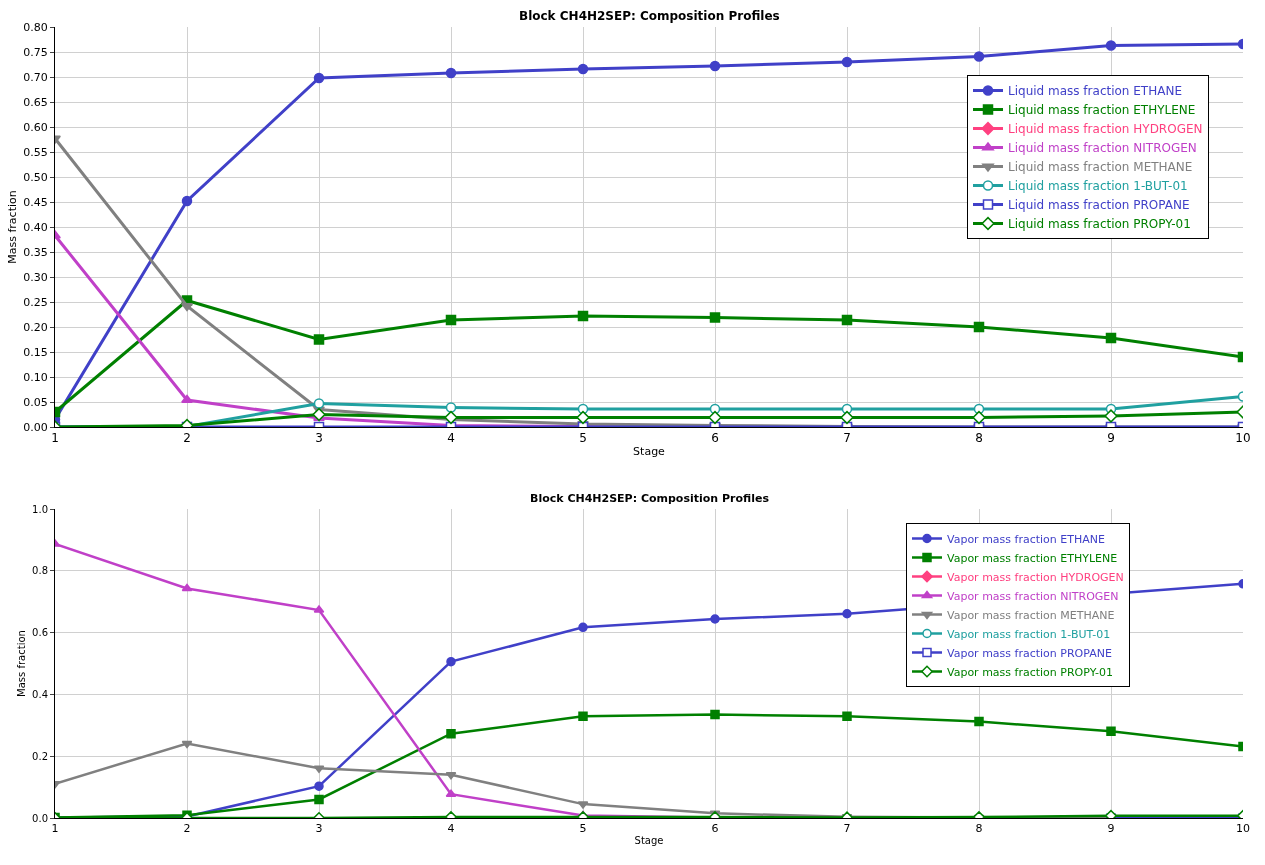 This screenshot has width=1265, height=865. What do you see at coordinates (1098, 186) in the screenshot?
I see `legend-label: Liquid mass fraction 1-BUT-01` at bounding box center [1098, 186].